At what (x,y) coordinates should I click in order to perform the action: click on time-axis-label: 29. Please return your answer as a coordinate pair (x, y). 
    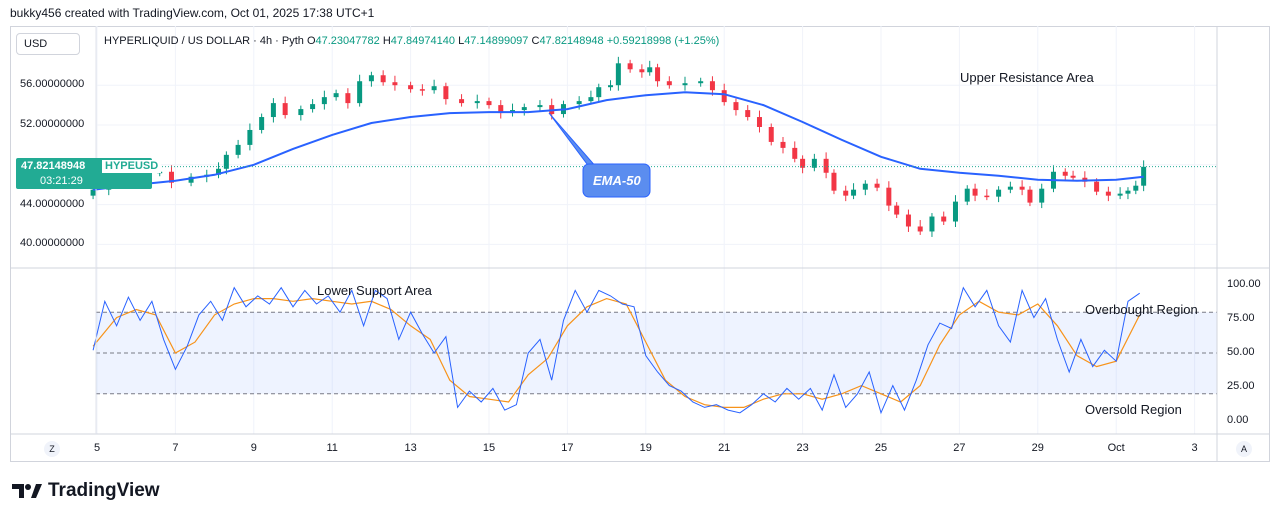
    Looking at the image, I should click on (1037, 448).